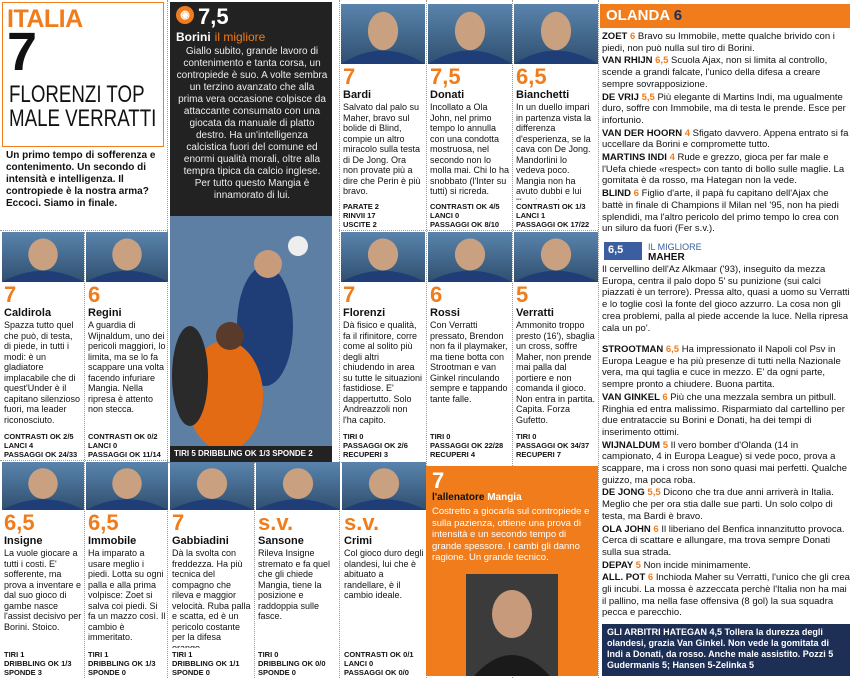 This screenshot has width=852, height=678. Describe the element at coordinates (383, 445) in the screenshot. I see `player-stats: TIRI 0 PASSAGGI OK 2/6 RECUPERI 3` at that location.